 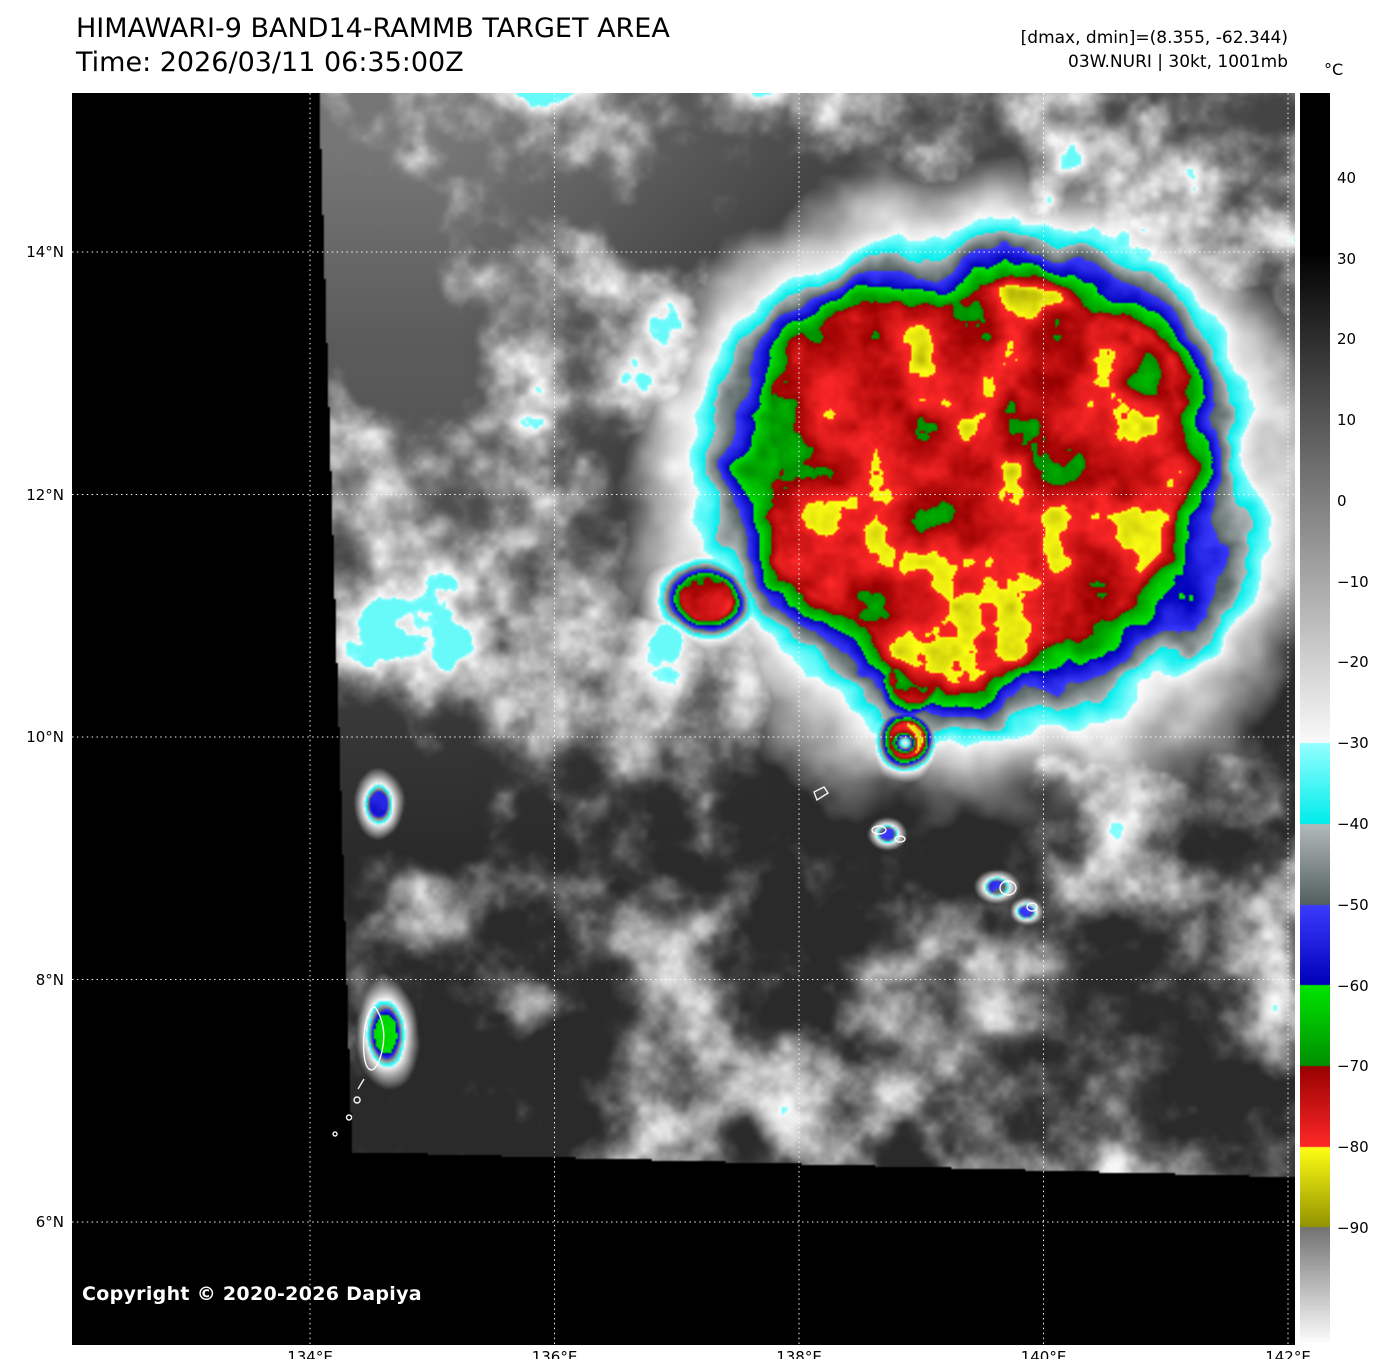 I want to click on lat-tick-label: 6°N, so click(x=49, y=1222).